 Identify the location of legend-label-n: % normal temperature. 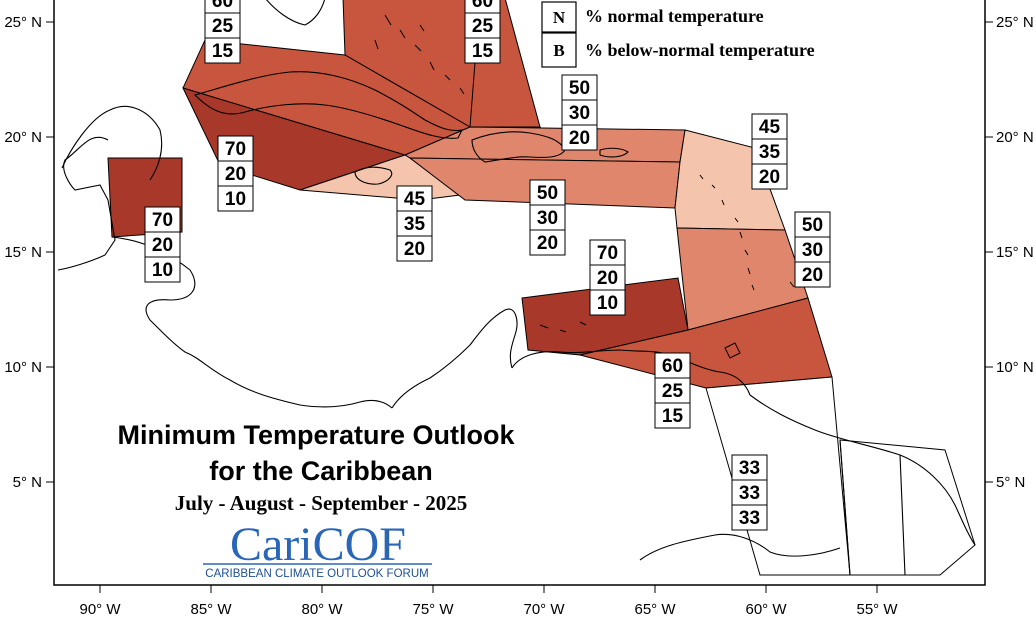
(674, 16).